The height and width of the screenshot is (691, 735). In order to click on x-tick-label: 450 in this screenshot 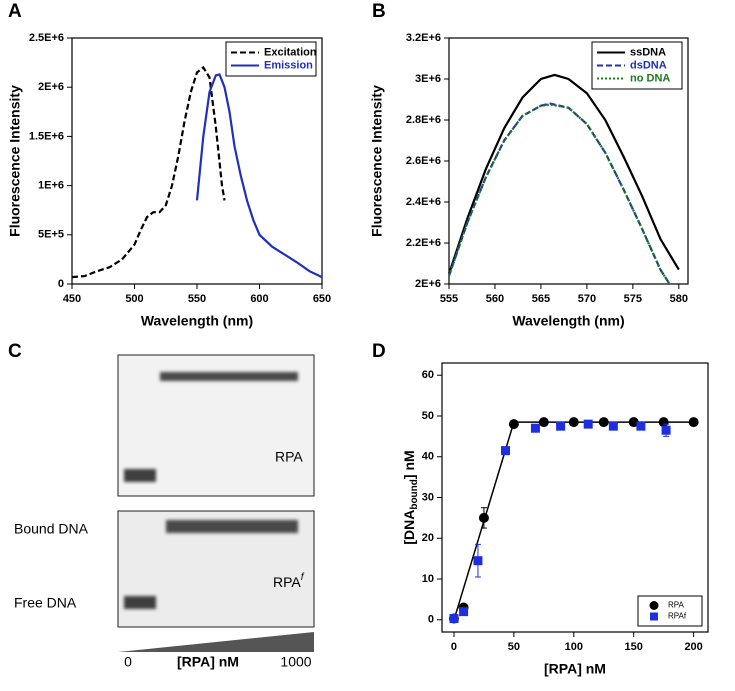, I will do `click(72, 299)`.